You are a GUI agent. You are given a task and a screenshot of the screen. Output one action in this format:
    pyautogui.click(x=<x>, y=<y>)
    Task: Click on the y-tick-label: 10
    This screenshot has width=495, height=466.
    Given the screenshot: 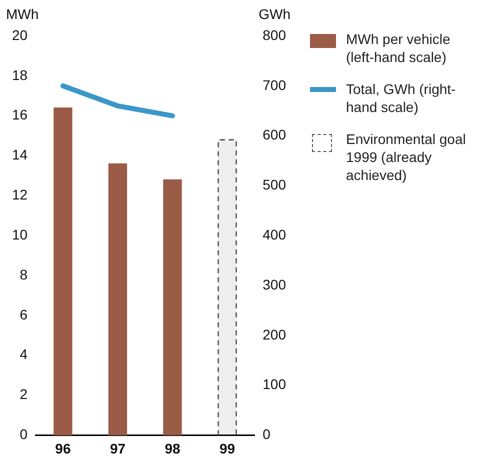 What is the action you would take?
    pyautogui.click(x=20, y=234)
    